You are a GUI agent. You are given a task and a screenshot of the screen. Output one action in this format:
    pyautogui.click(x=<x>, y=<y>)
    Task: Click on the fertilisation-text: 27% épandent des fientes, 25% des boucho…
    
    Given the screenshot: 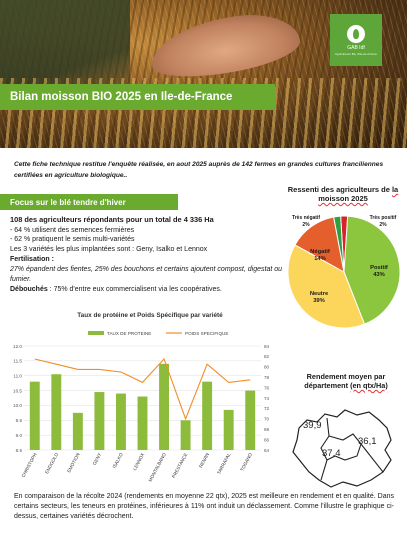 What is the action you would take?
    pyautogui.click(x=146, y=275)
    